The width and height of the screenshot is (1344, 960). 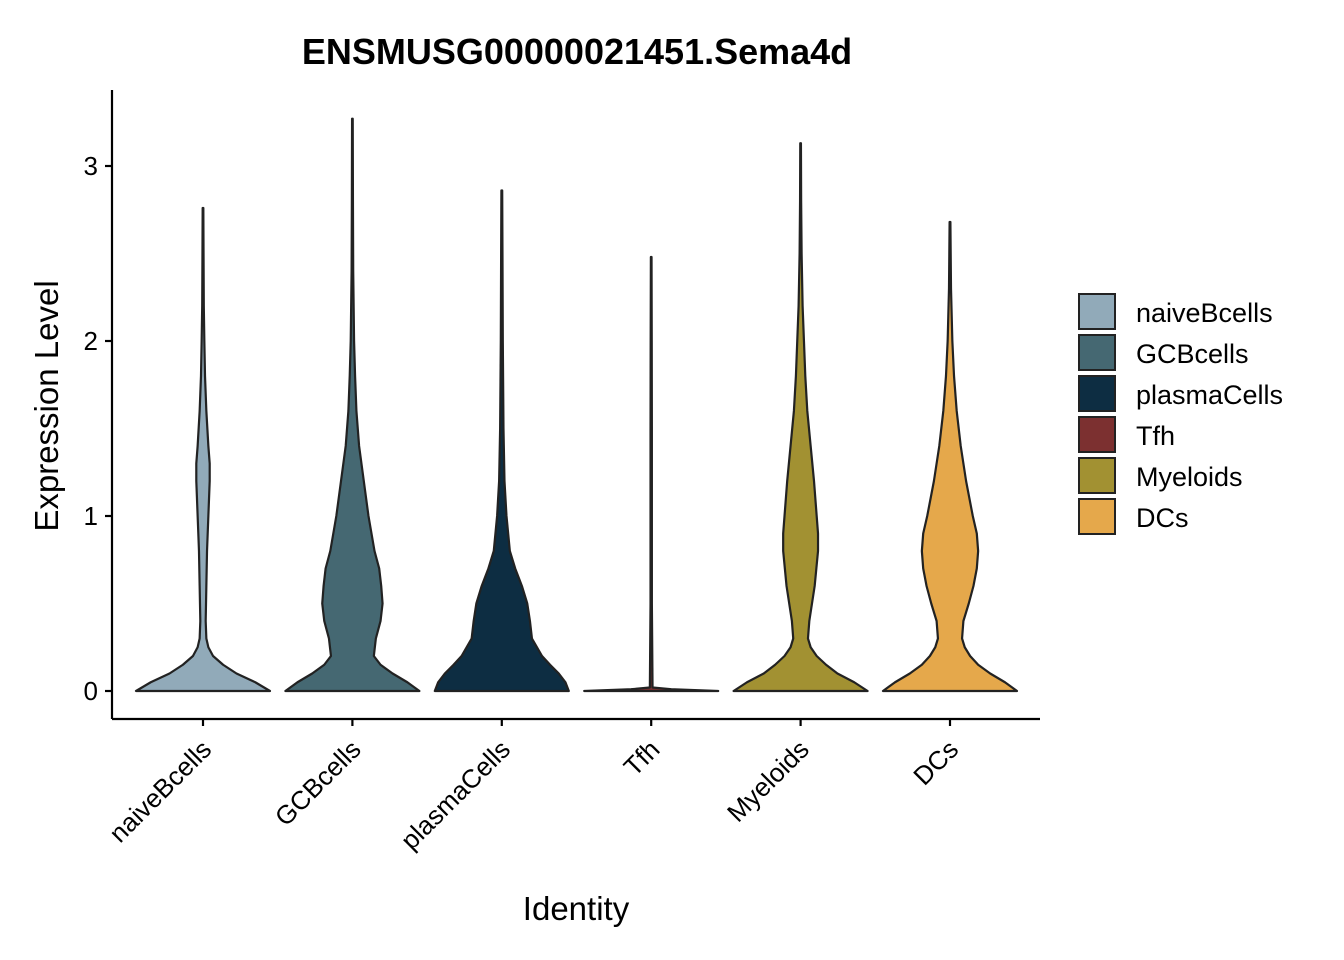 I want to click on legend-label-plasmaCells: plasmaCells, so click(x=1209, y=395).